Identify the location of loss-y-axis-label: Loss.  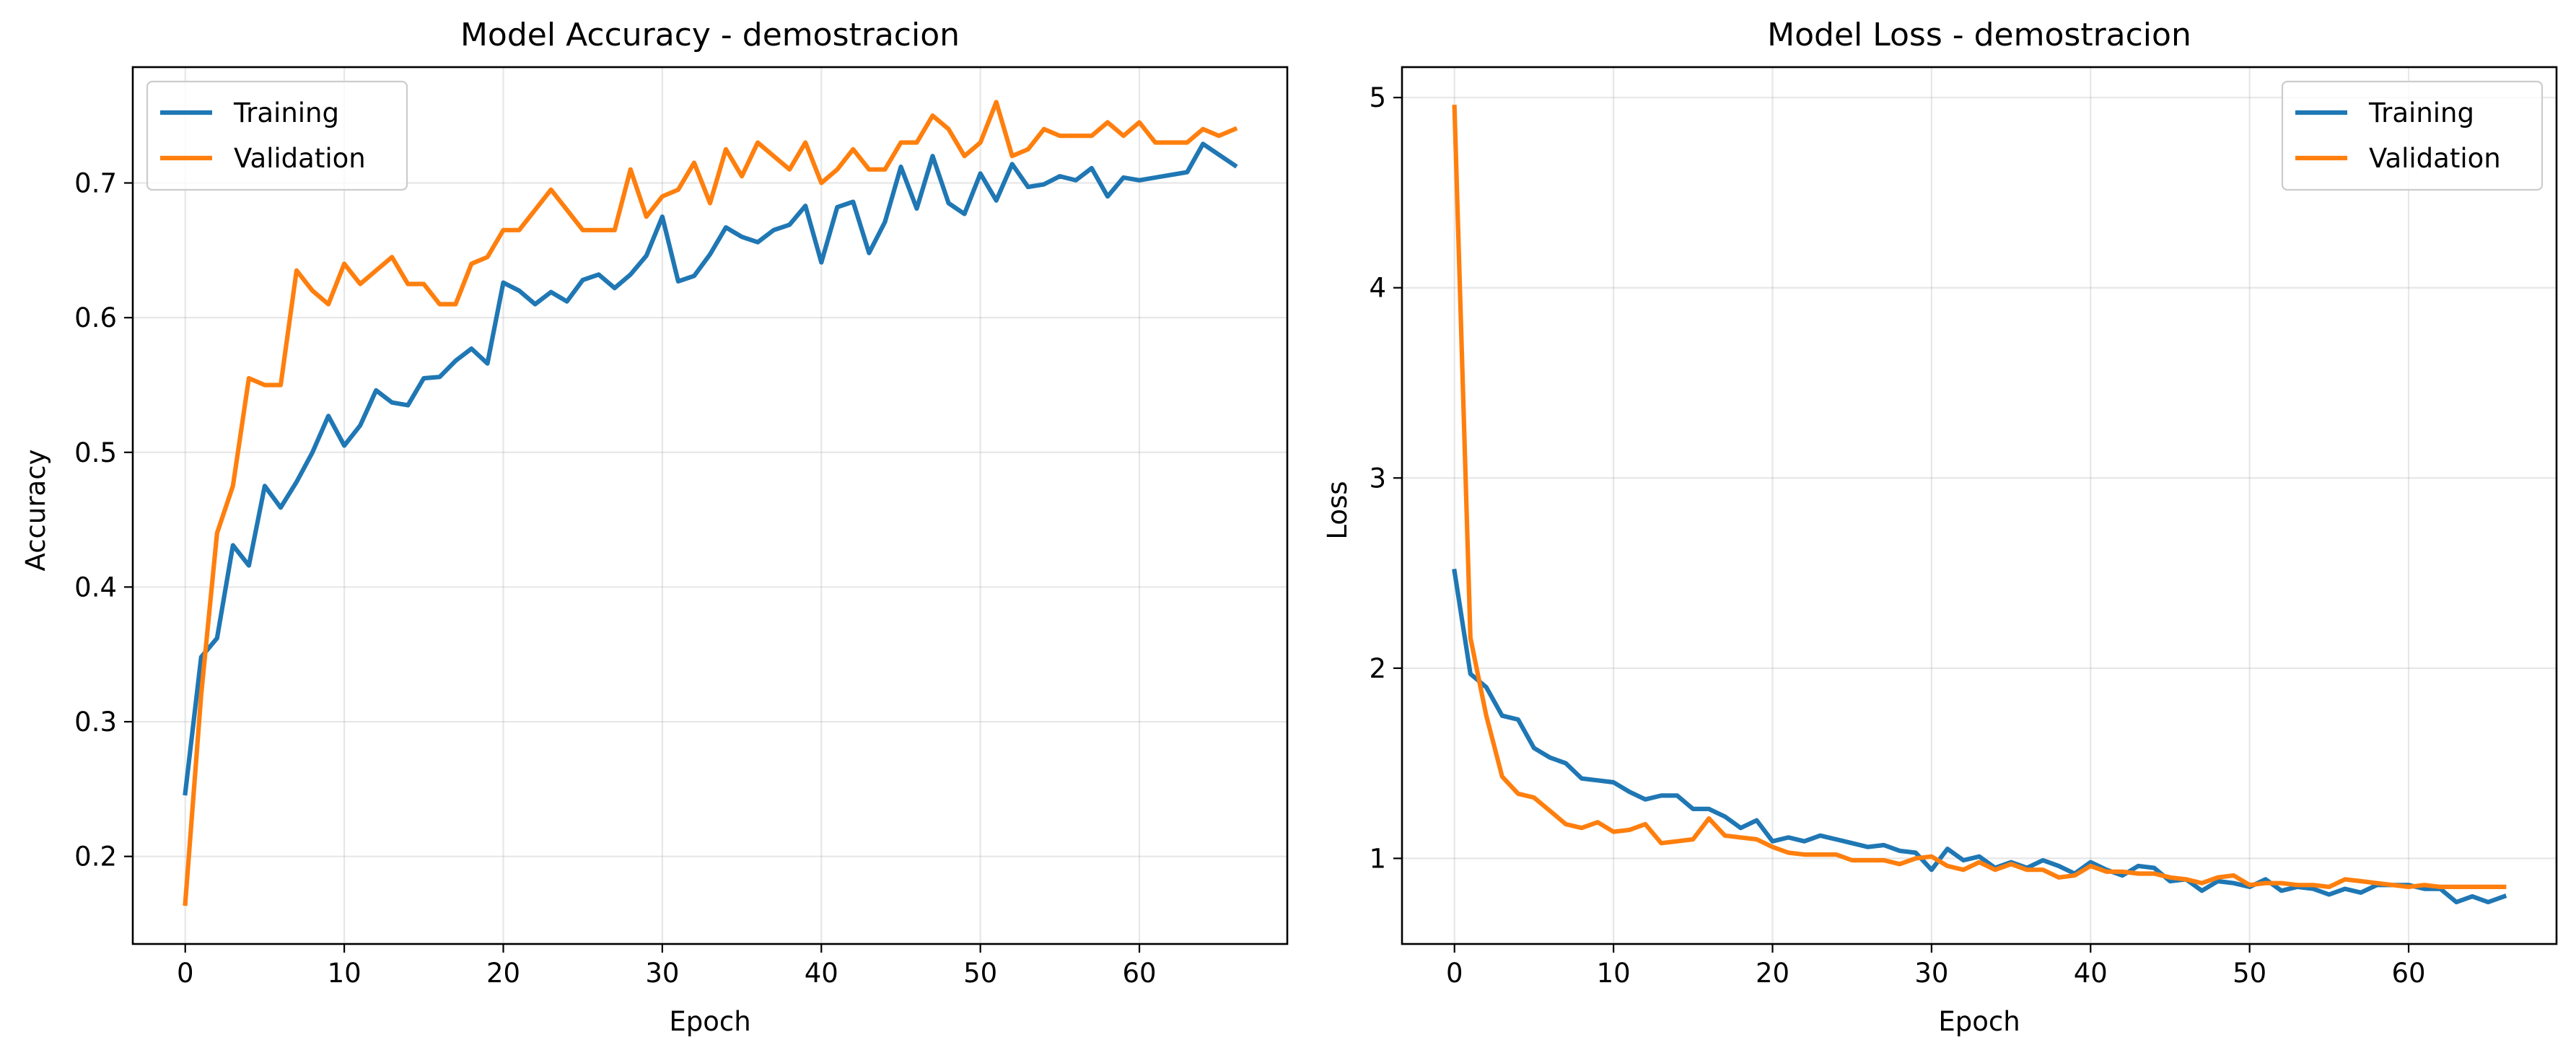
(1337, 510).